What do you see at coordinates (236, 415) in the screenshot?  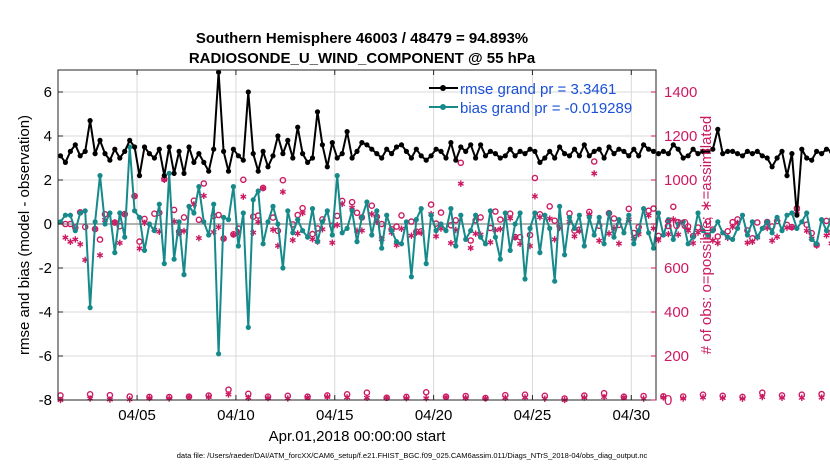 I see `x-tick-label: 04/10` at bounding box center [236, 415].